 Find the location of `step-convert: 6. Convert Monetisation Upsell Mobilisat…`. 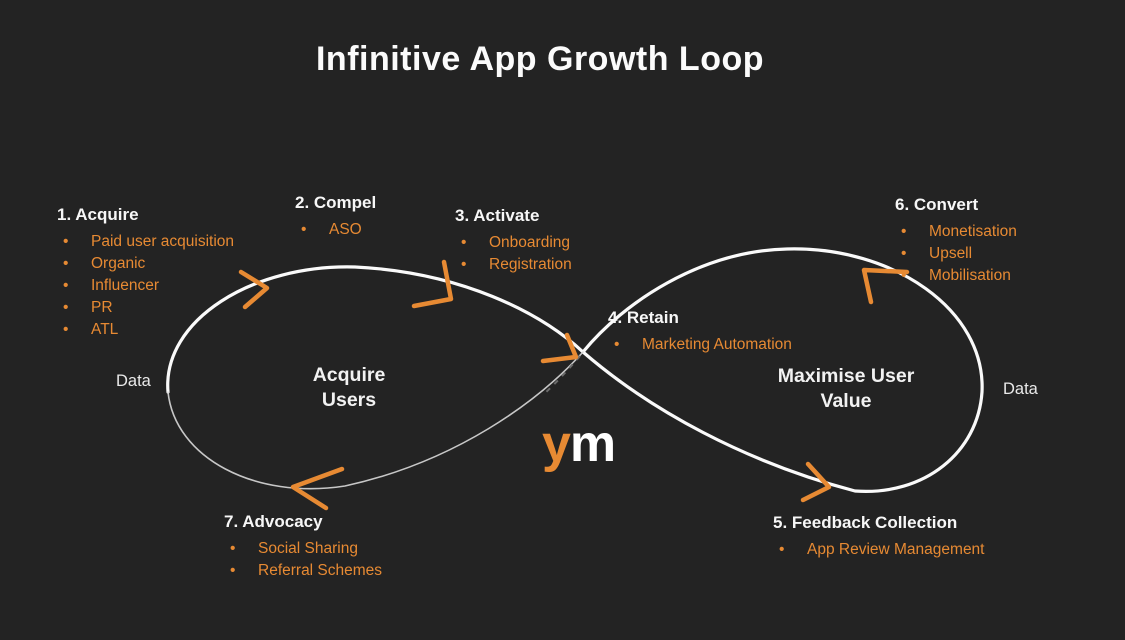

step-convert: 6. Convert Monetisation Upsell Mobilisat… is located at coordinates (956, 241).